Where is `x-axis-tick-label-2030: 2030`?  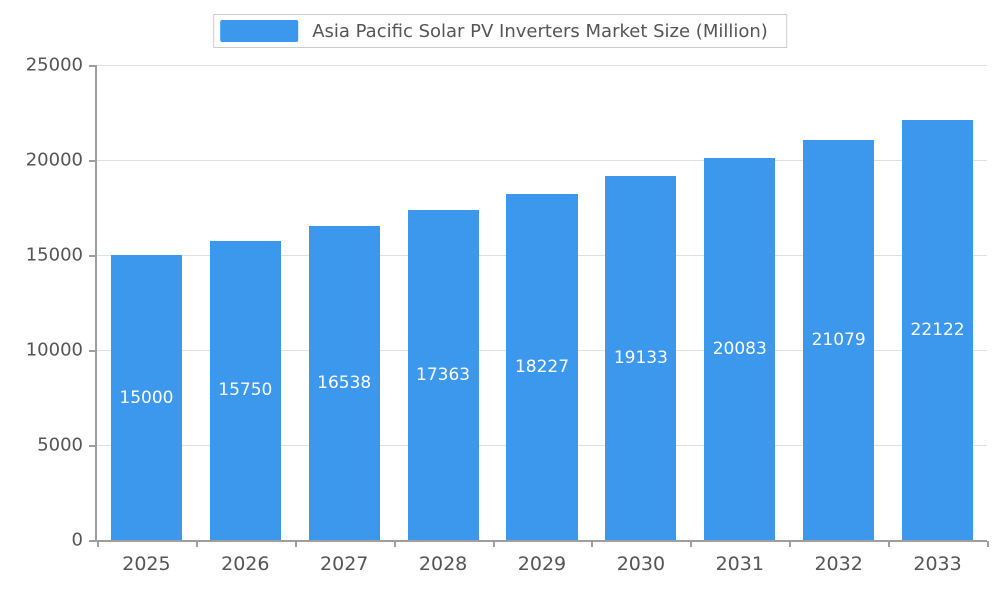 x-axis-tick-label-2030: 2030 is located at coordinates (641, 564).